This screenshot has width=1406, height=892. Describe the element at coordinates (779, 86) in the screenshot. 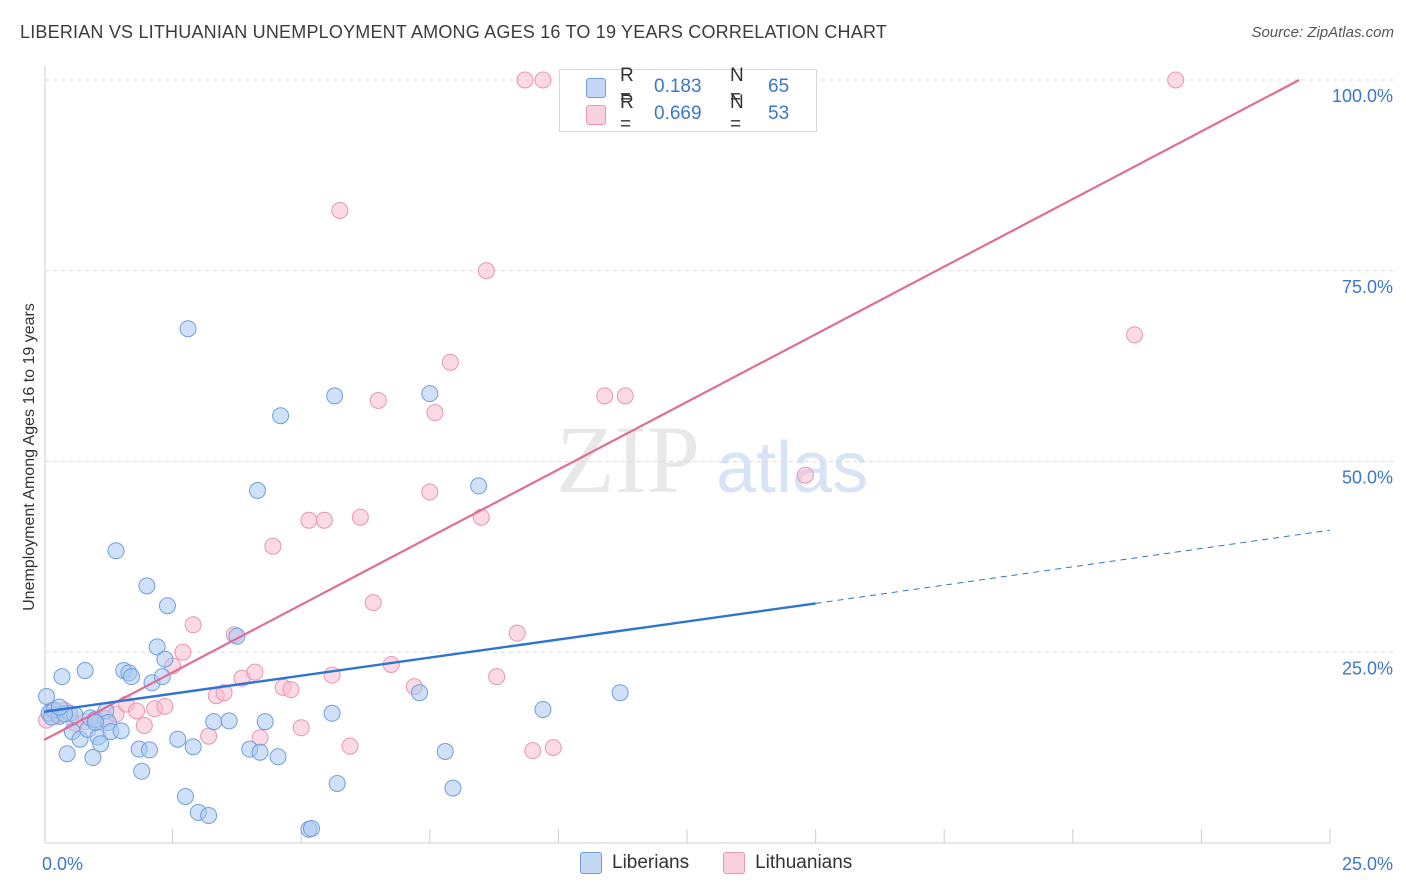

I see `legend-n-value-liberians: 65` at that location.